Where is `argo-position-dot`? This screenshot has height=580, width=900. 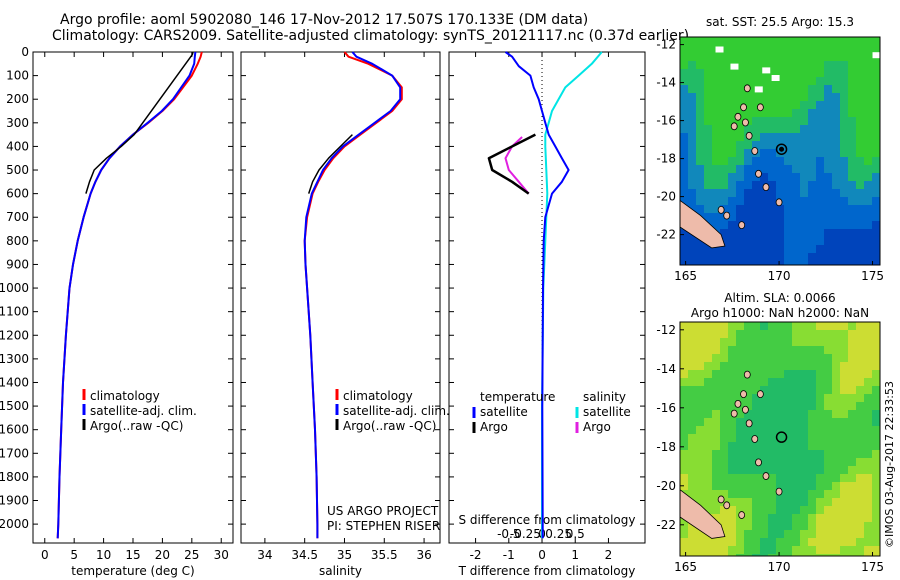 argo-position-dot is located at coordinates (782, 149).